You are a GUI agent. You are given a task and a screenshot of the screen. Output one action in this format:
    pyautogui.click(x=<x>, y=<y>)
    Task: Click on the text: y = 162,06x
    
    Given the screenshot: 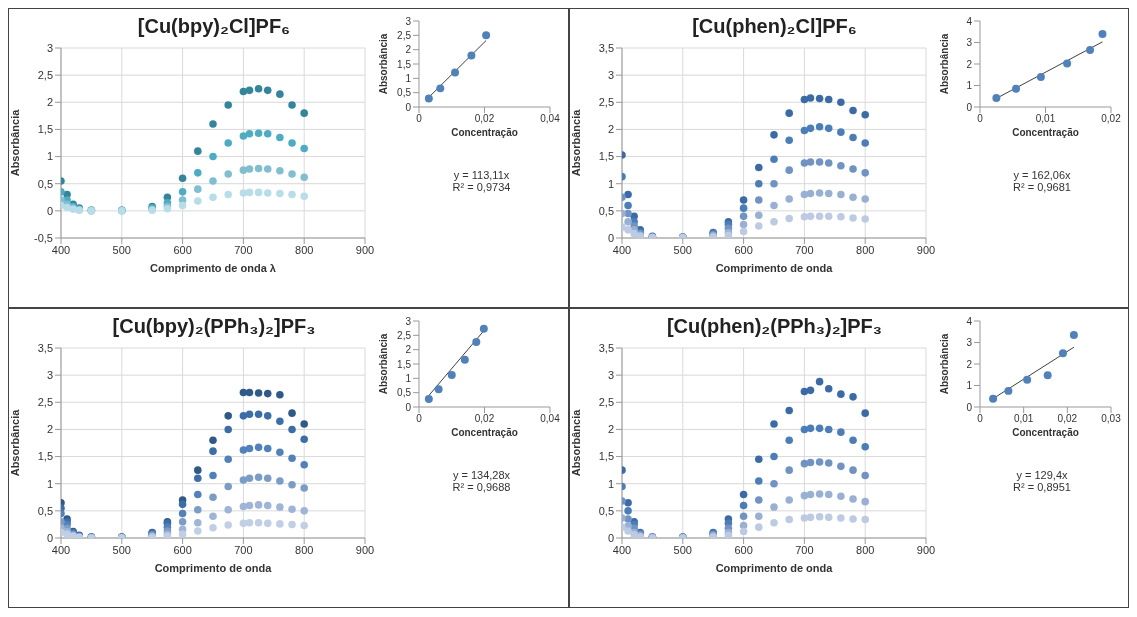 What is the action you would take?
    pyautogui.click(x=1042, y=175)
    